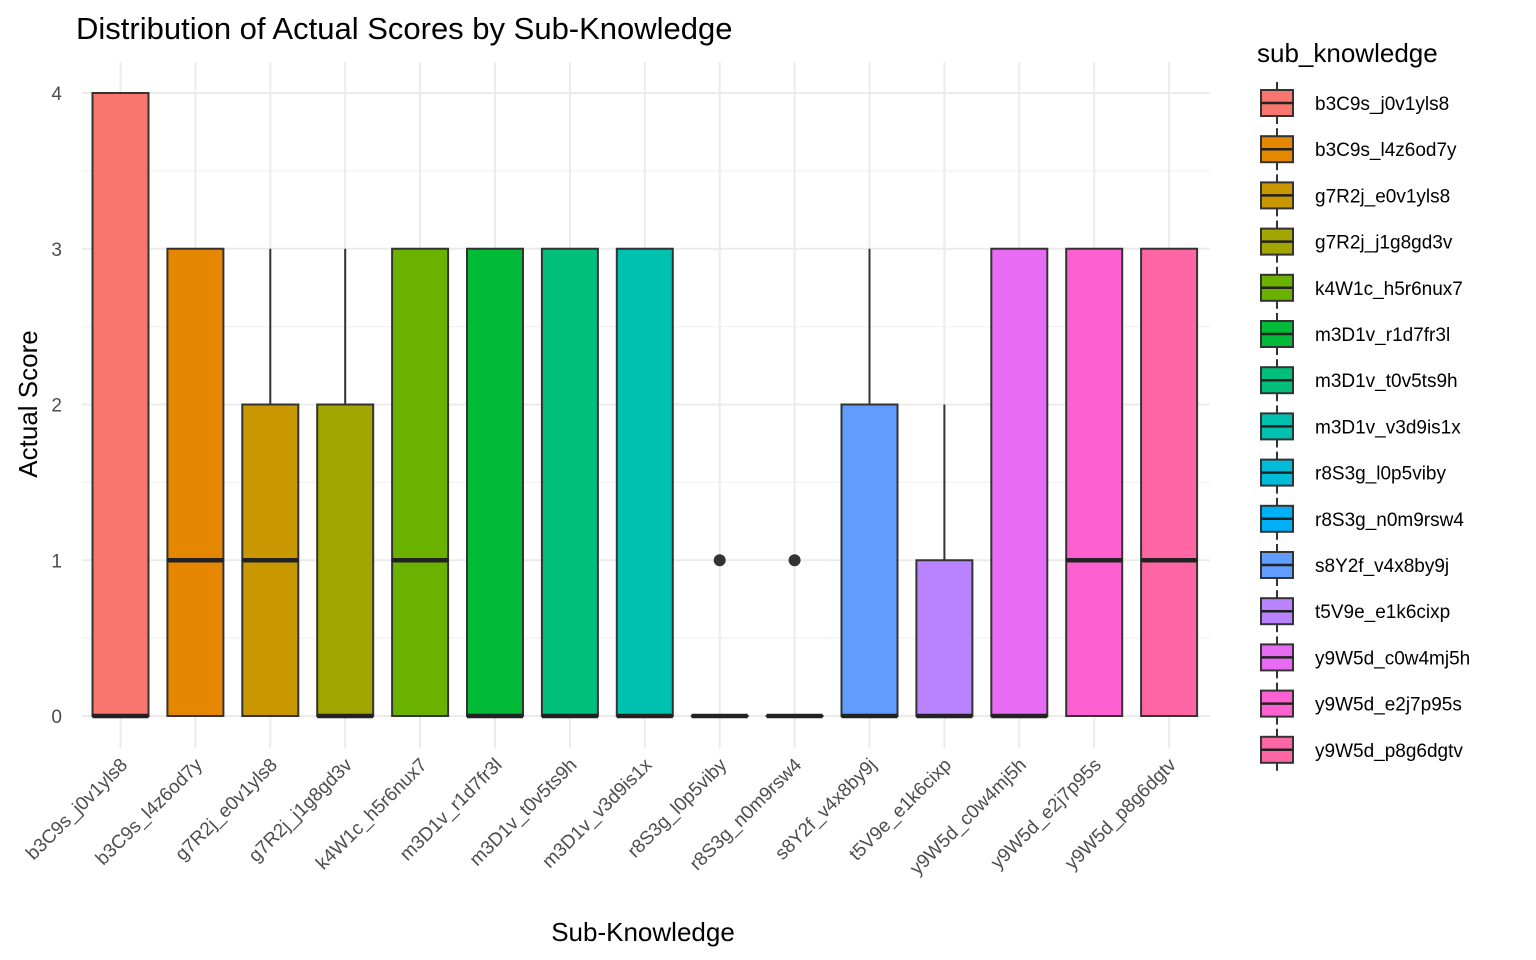  What do you see at coordinates (1392, 658) in the screenshot?
I see `legend-label: y9W5d_c0w4mj5h` at bounding box center [1392, 658].